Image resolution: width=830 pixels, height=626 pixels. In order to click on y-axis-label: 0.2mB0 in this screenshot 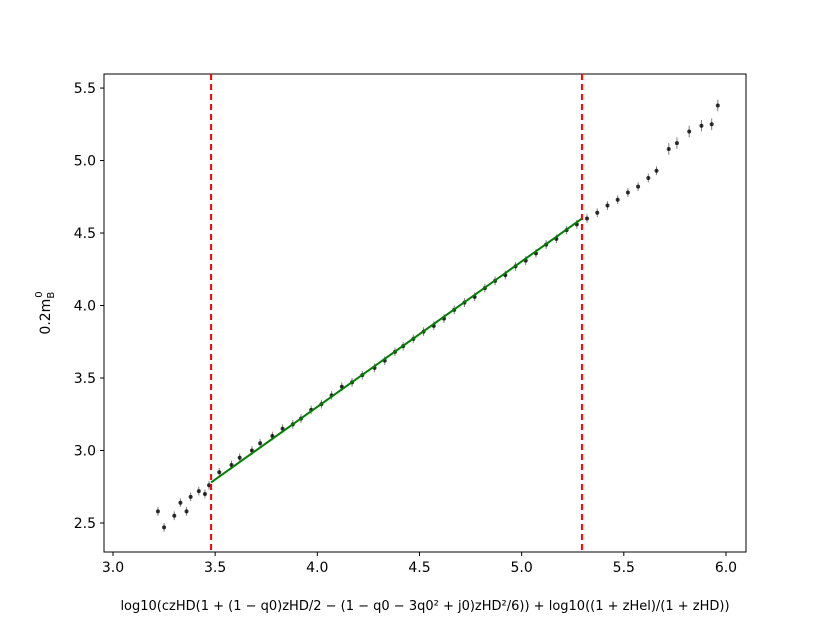, I will do `click(45, 312)`.